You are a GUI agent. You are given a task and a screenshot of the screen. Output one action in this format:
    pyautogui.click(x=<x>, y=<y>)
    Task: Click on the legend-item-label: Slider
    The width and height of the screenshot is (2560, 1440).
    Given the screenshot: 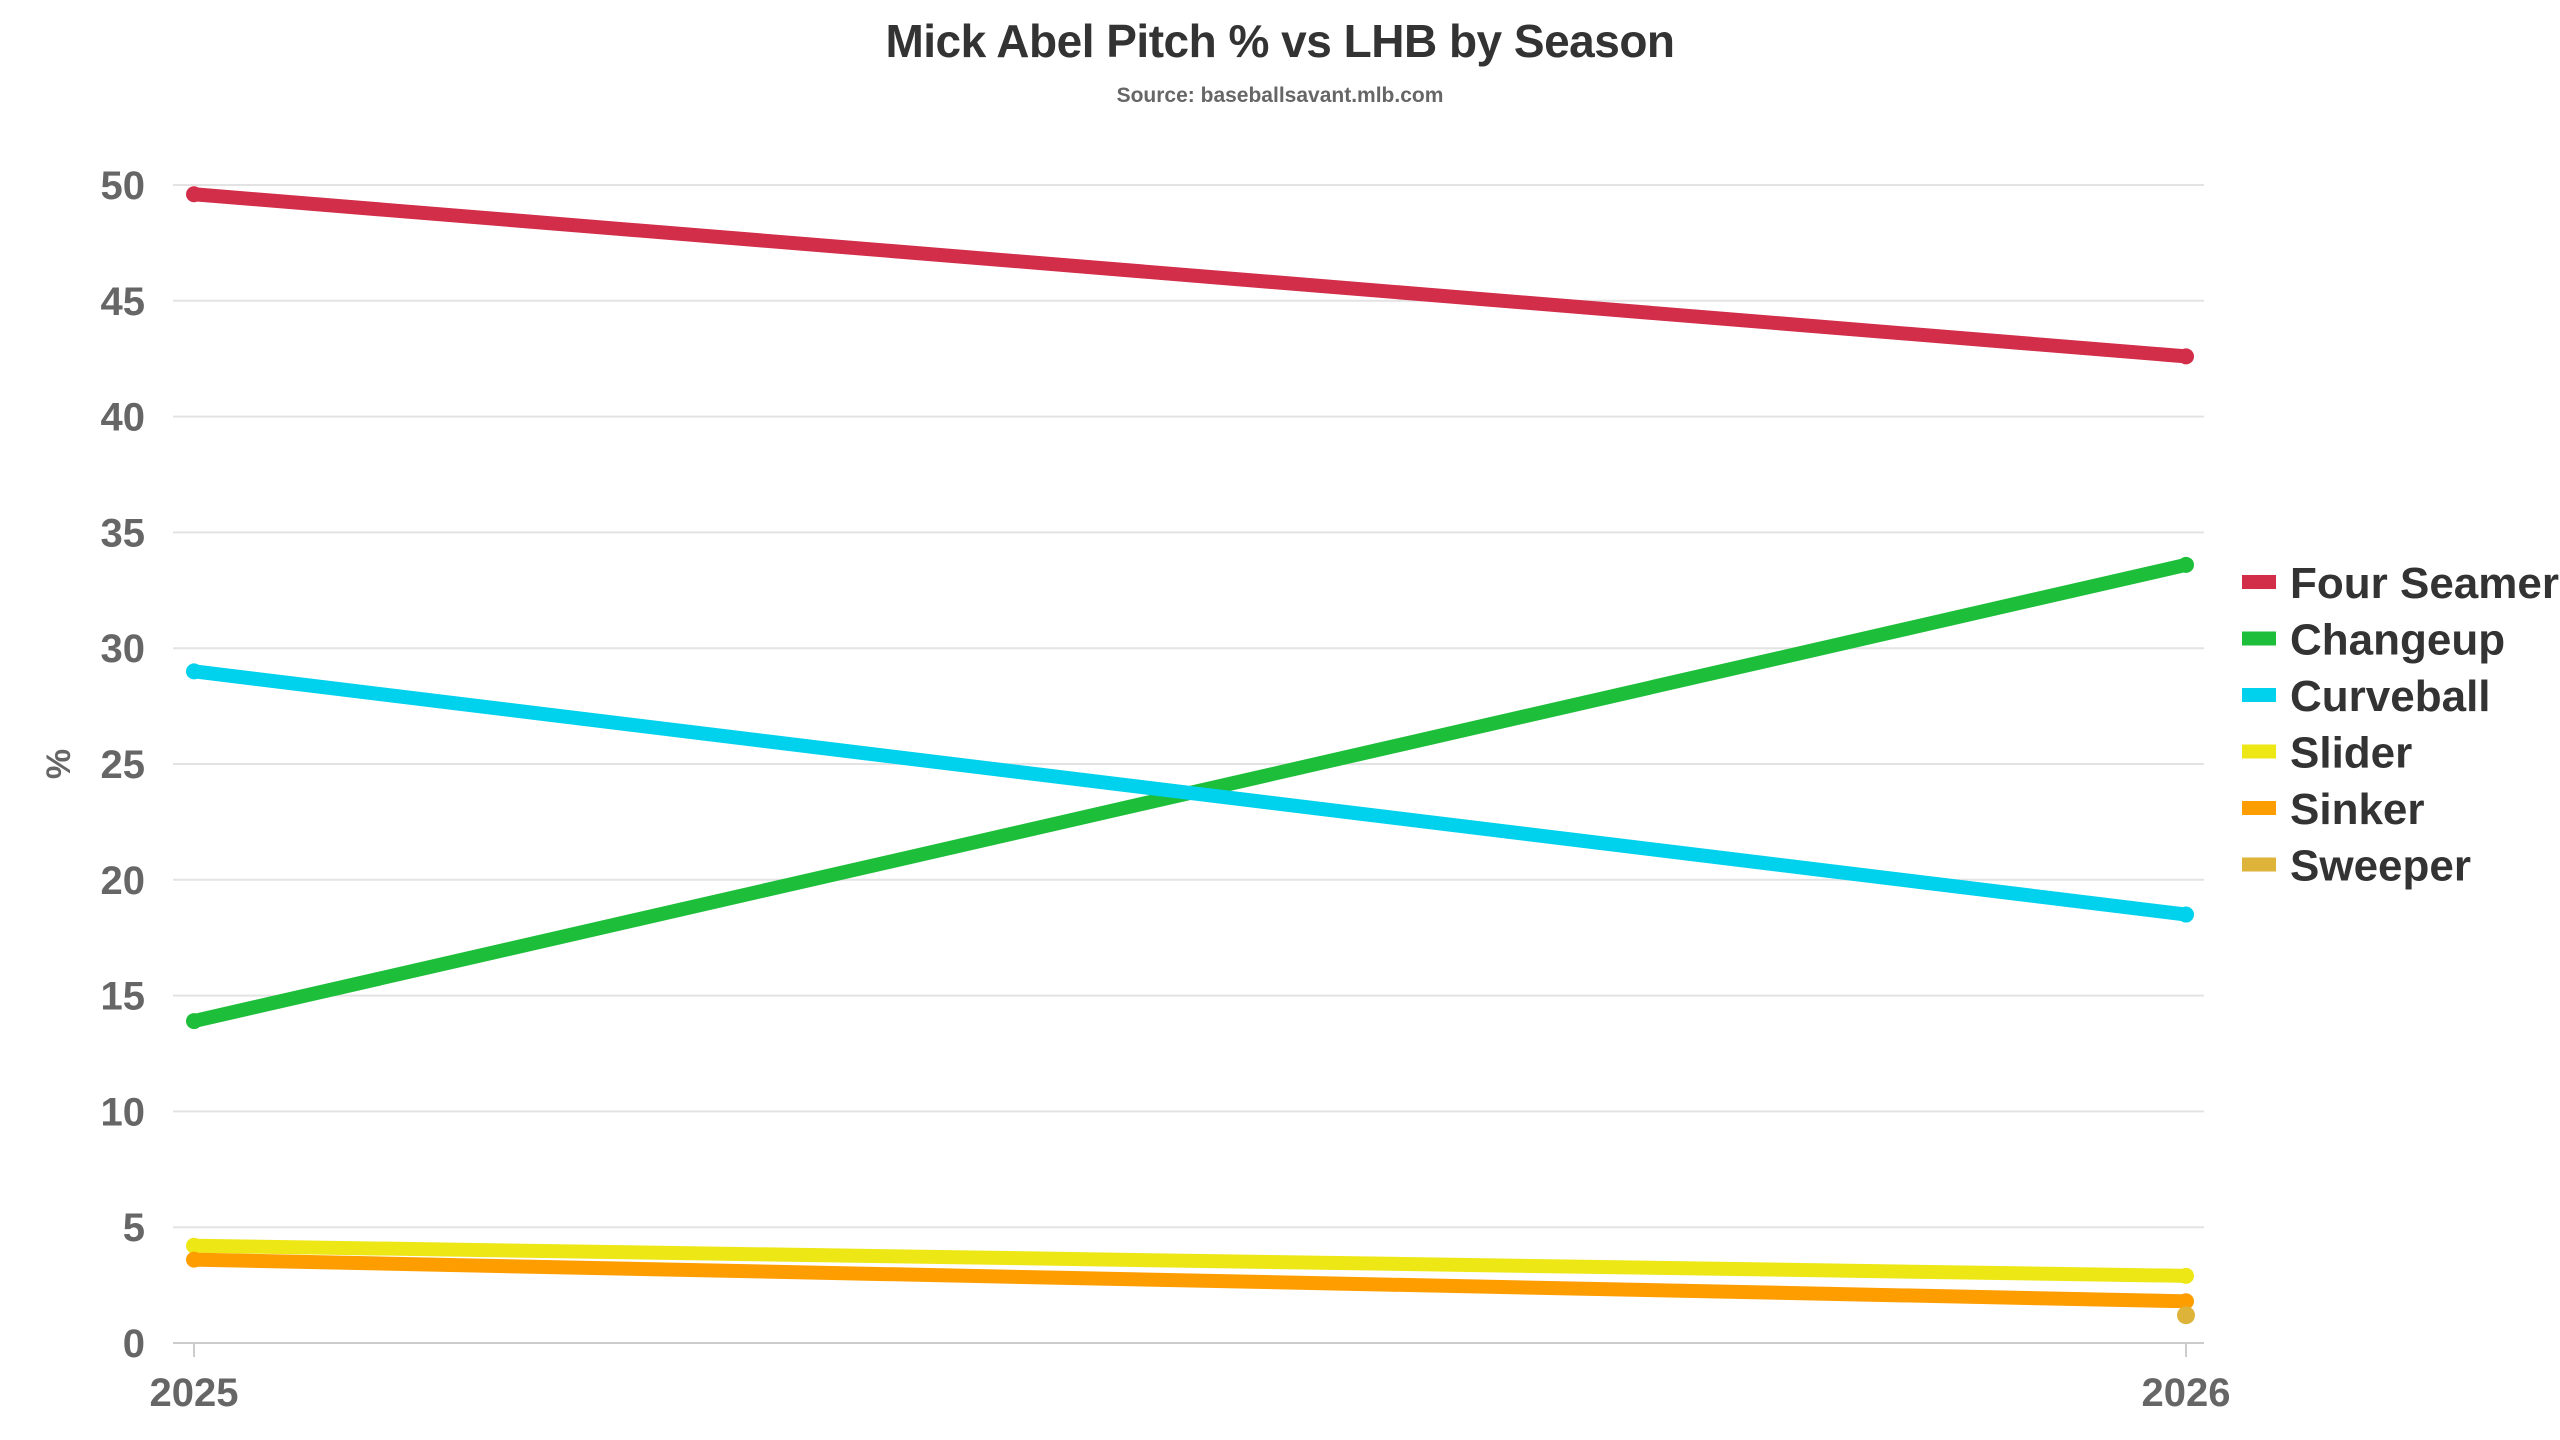 What is the action you would take?
    pyautogui.click(x=2351, y=753)
    